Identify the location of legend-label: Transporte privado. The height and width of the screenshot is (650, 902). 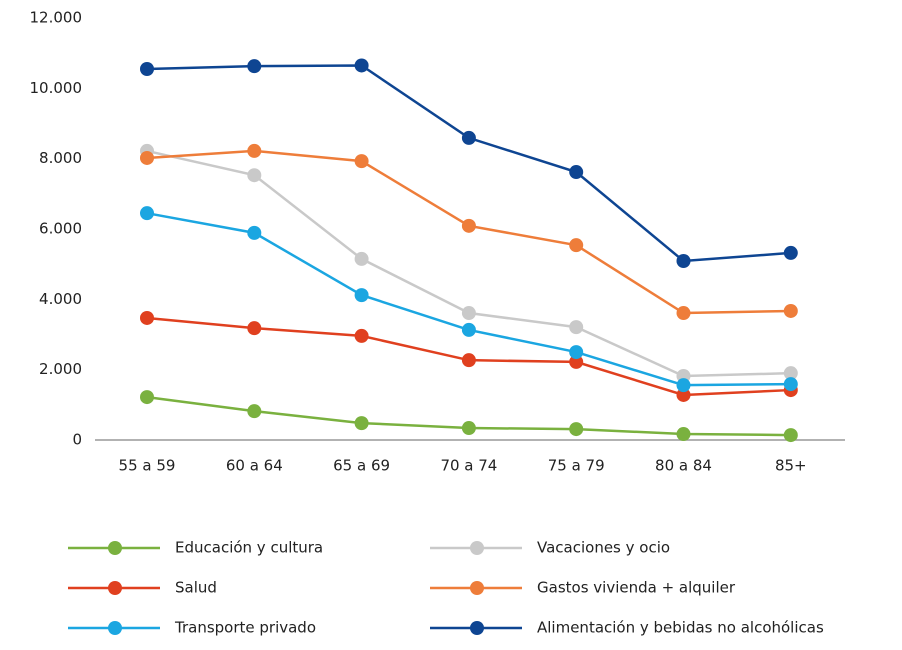
(245, 628).